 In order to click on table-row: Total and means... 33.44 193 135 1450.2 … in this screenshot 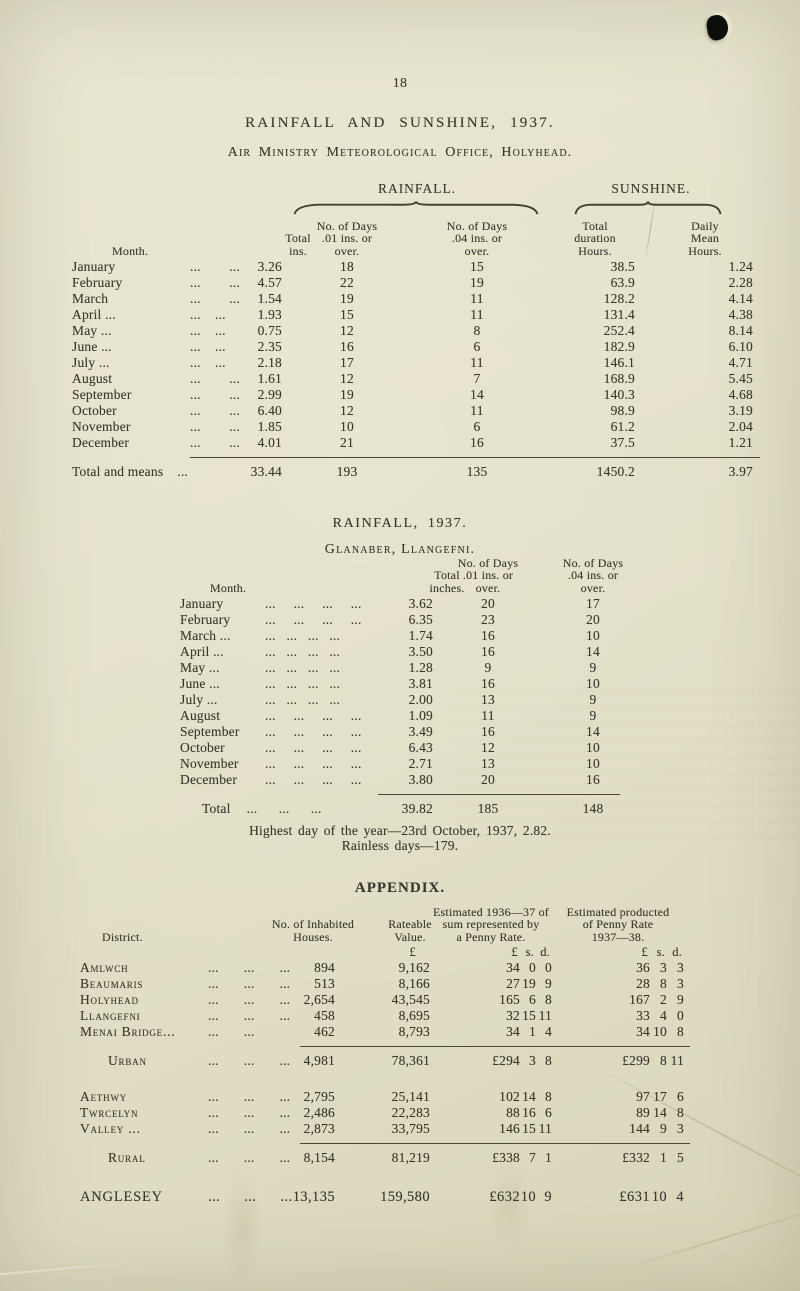, I will do `click(417, 471)`.